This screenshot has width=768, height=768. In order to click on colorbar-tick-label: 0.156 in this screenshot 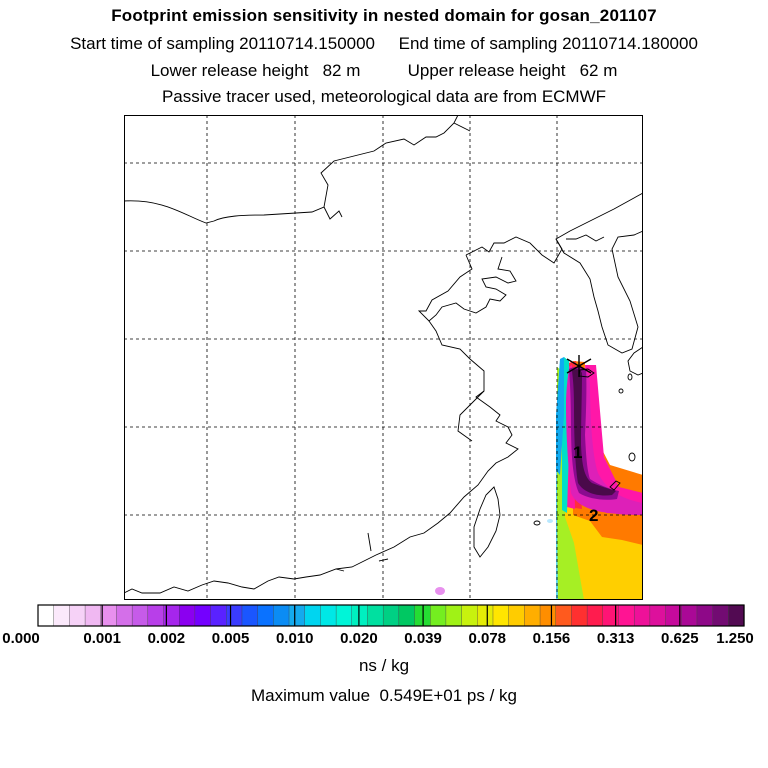, I will do `click(551, 638)`.